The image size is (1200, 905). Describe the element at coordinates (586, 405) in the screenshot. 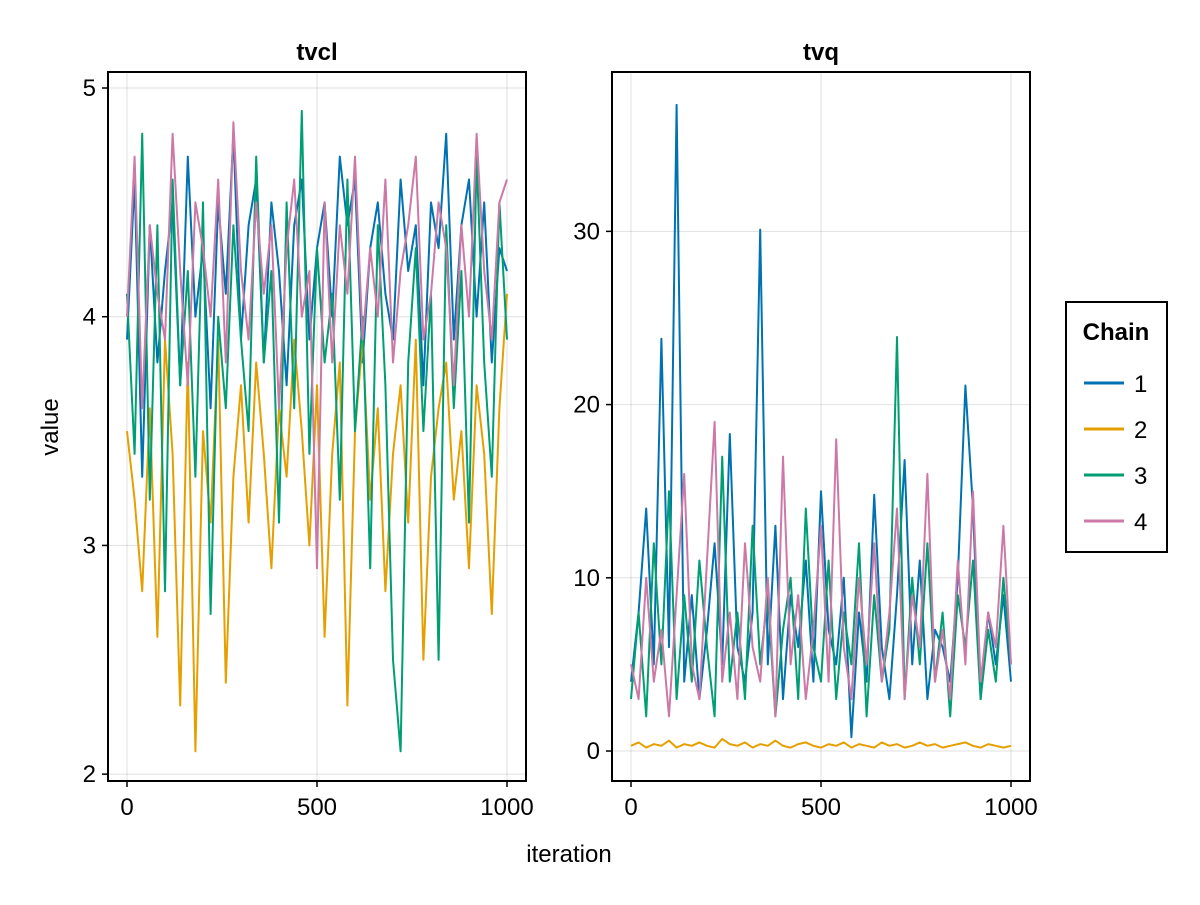

I see `y-tick-label: 20` at that location.